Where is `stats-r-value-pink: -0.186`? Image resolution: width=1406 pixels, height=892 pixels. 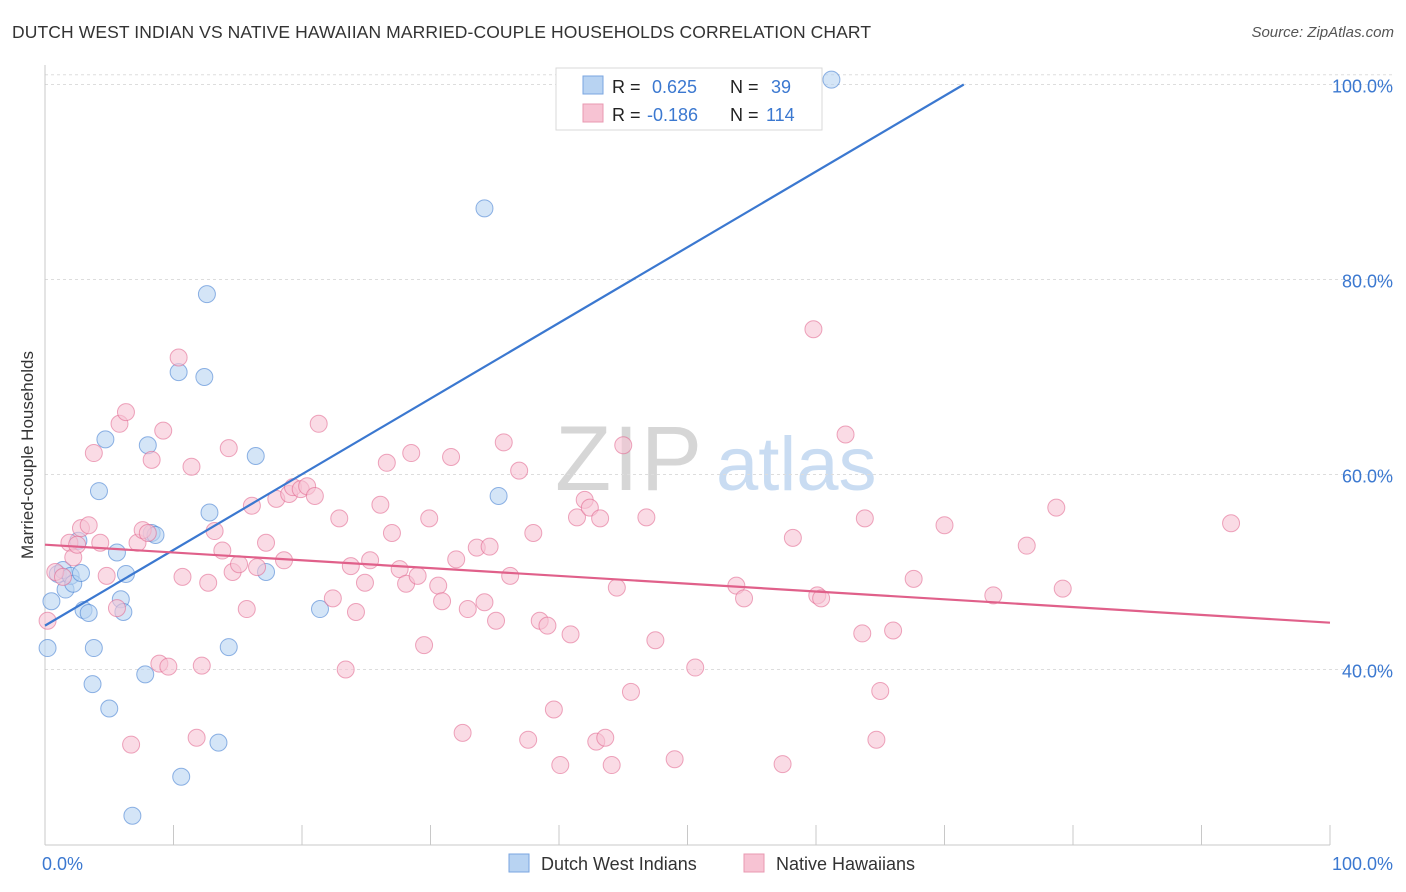
stats-r-value-pink: -0.186 is located at coordinates (672, 115).